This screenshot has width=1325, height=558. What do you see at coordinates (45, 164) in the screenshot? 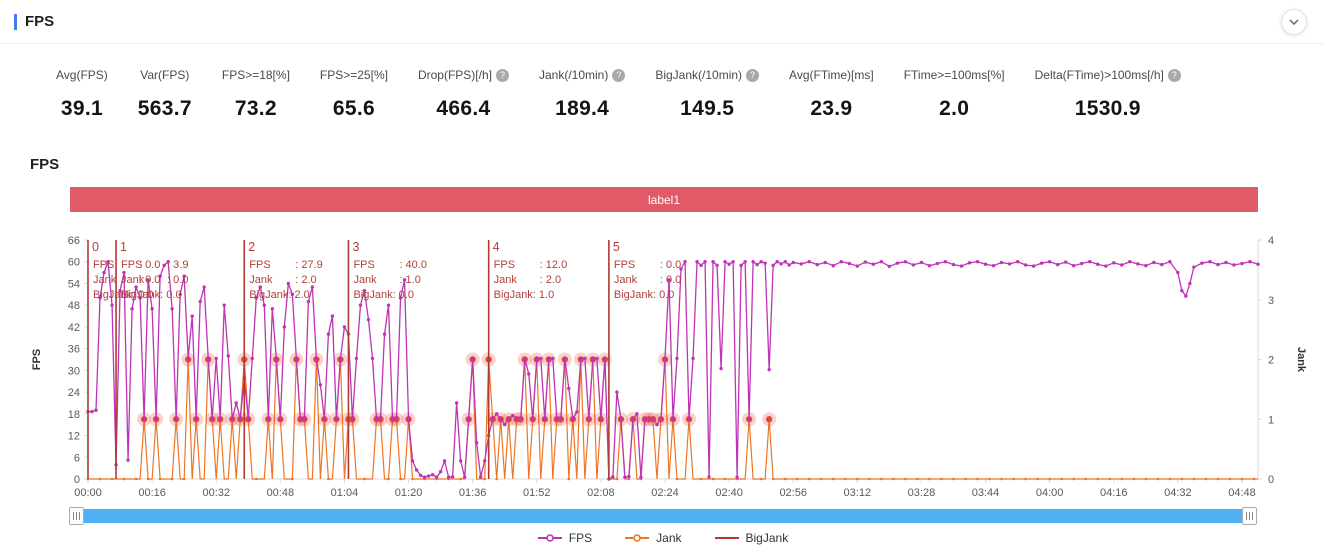
I see `chart-heading: FPS` at bounding box center [45, 164].